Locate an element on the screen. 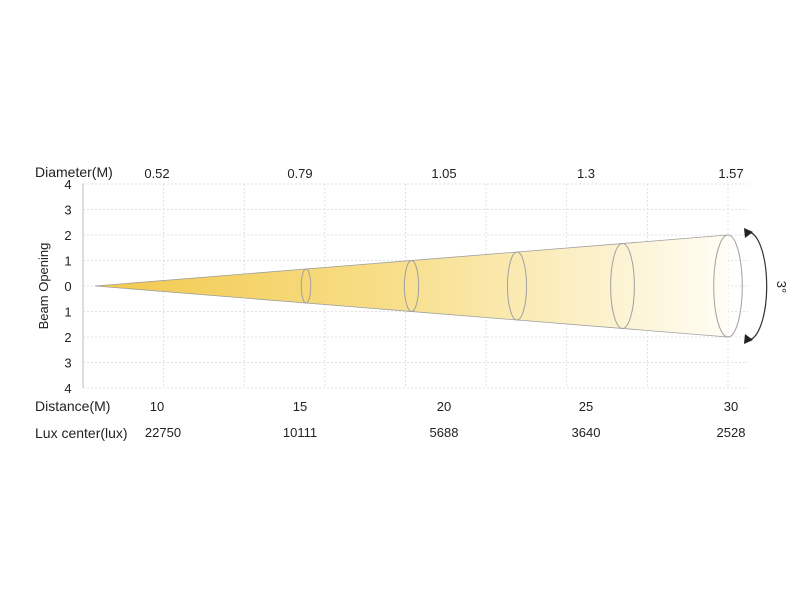 Image resolution: width=800 pixels, height=600 pixels. beam-angle-arrow-top is located at coordinates (748, 233).